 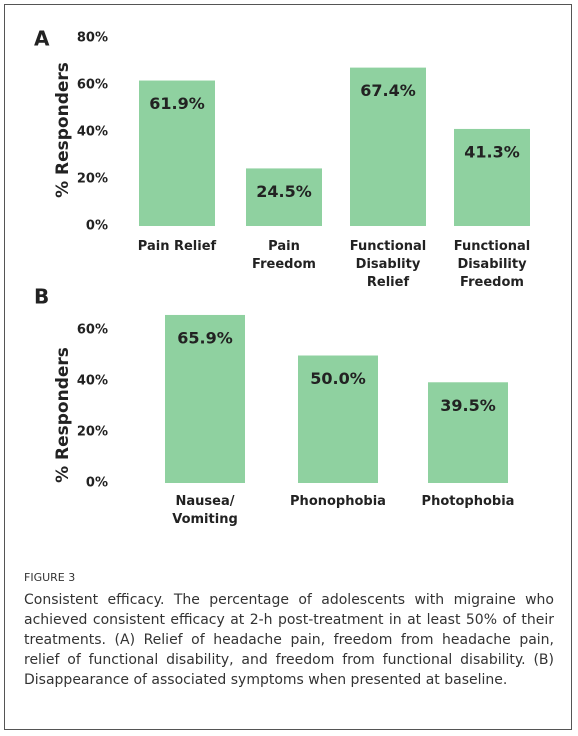 What do you see at coordinates (284, 191) in the screenshot?
I see `value-label: 24.5%` at bounding box center [284, 191].